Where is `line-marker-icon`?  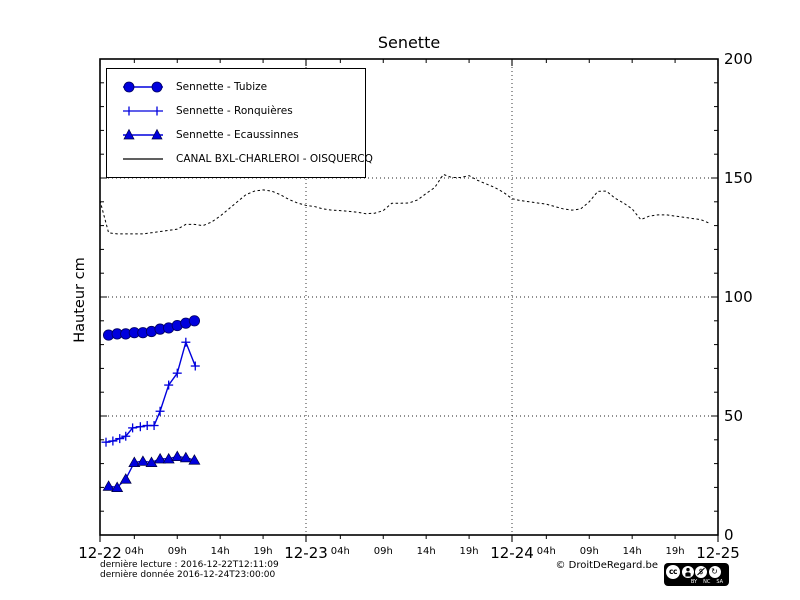 line-marker-icon is located at coordinates (143, 159).